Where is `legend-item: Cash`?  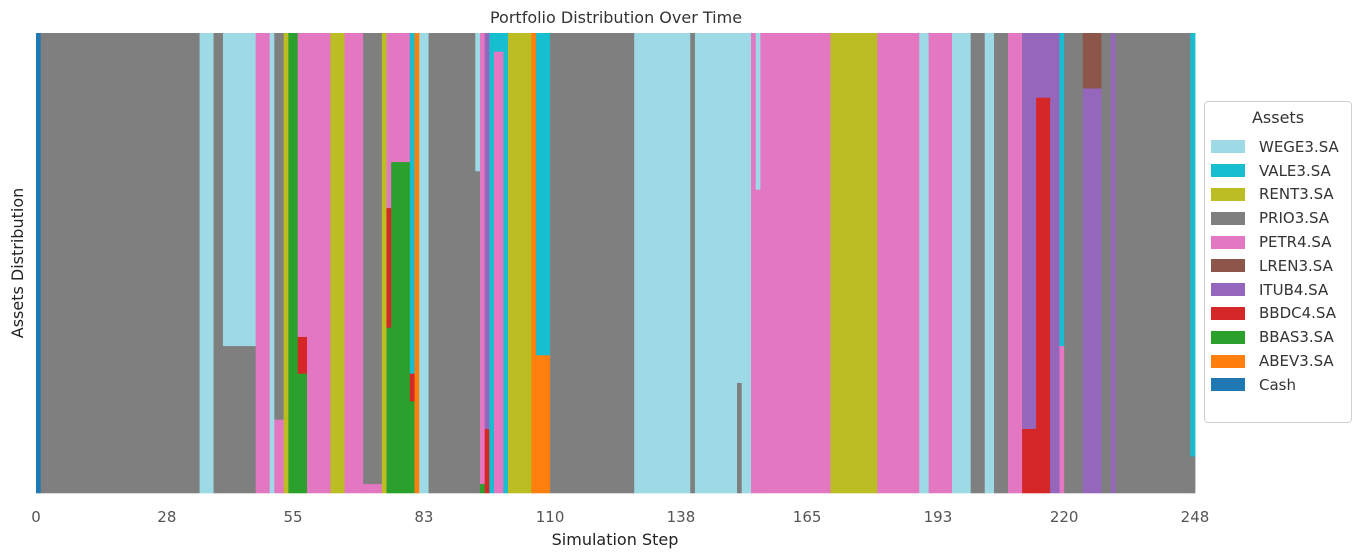
legend-item: Cash is located at coordinates (1275, 385).